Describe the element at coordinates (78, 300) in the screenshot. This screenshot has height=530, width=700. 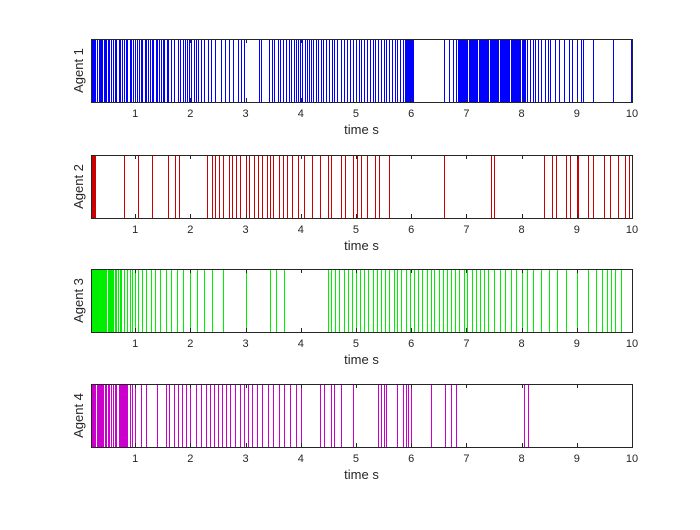
I see `y-axis-label: Agent 3` at that location.